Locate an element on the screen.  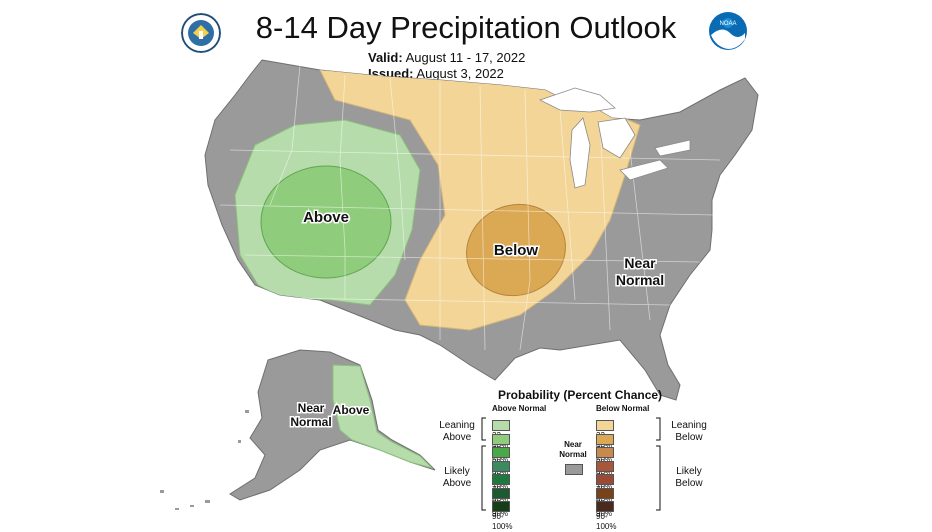
legend-above-row: 50-60% is located at coordinates (503, 462).